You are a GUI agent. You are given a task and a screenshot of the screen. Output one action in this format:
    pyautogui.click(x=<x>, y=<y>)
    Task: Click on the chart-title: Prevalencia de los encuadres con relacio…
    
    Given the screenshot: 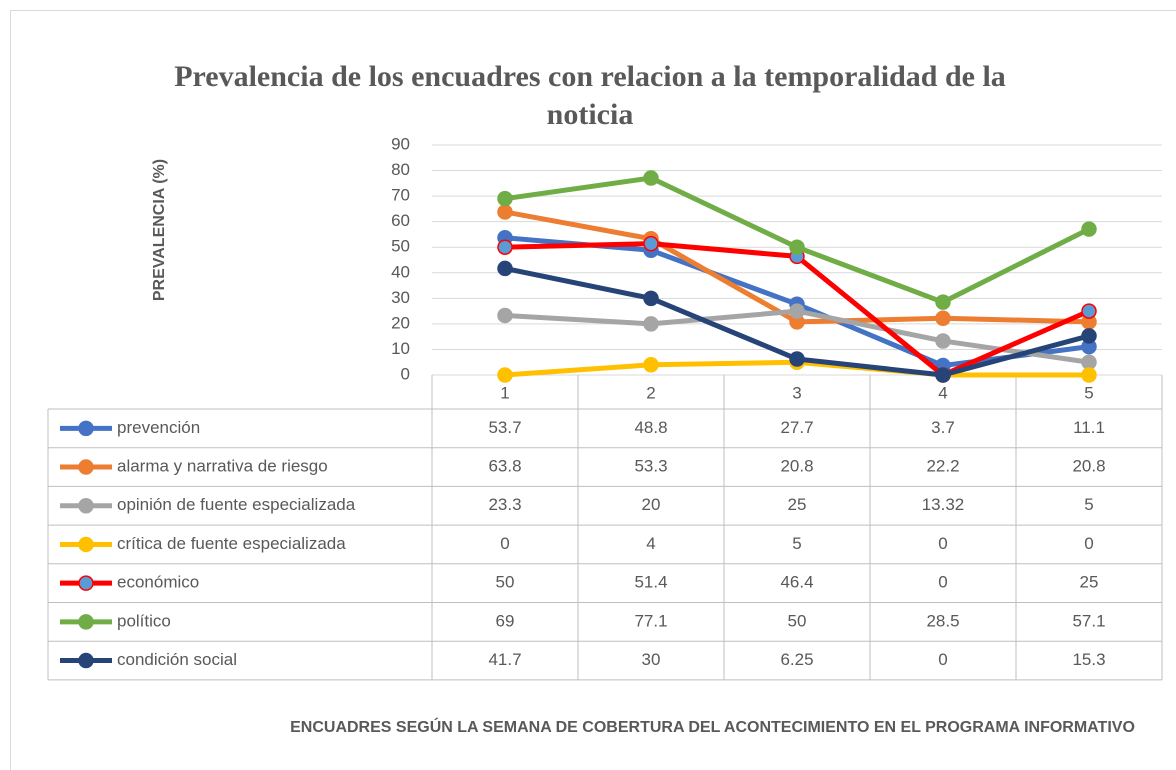 What is the action you would take?
    pyautogui.click(x=590, y=95)
    